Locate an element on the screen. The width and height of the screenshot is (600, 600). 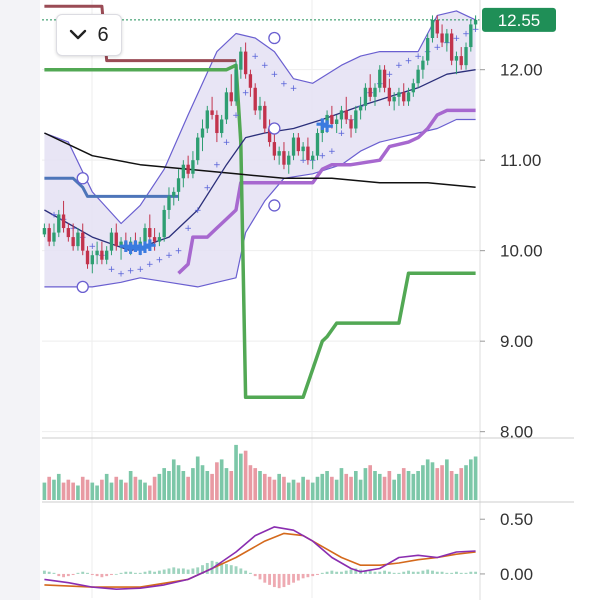
interval-selector-button: 6 is located at coordinates (89, 35).